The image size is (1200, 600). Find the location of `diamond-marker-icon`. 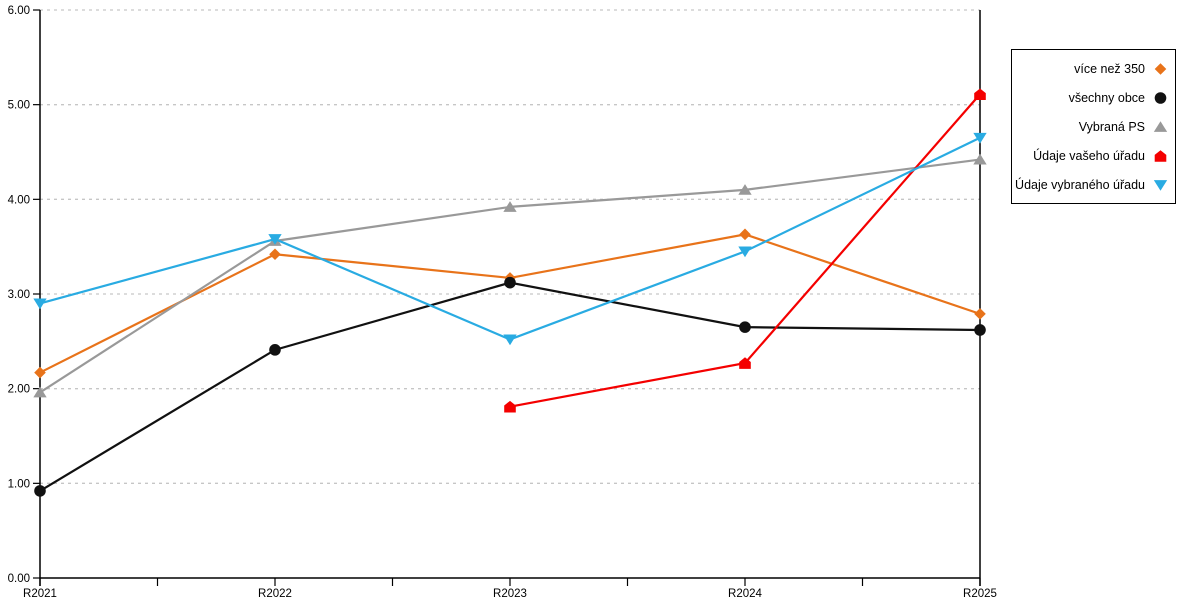

diamond-marker-icon is located at coordinates (1160, 69).